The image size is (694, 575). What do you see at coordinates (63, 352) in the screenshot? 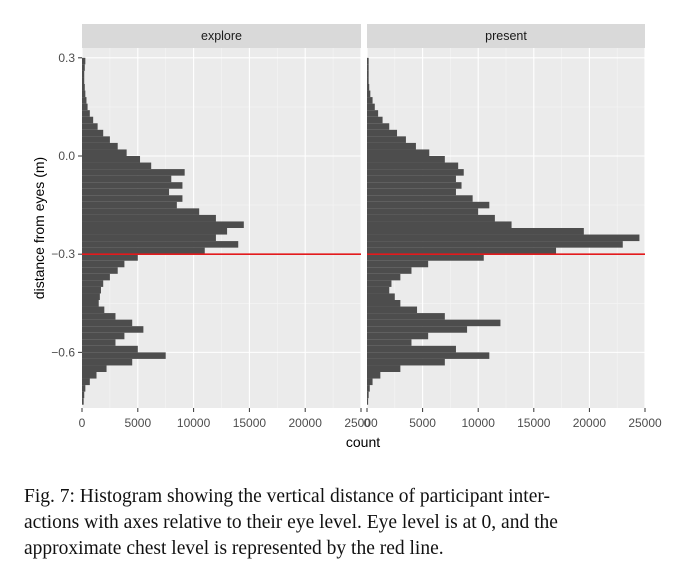
I see `y-tick-label: −0.6` at bounding box center [63, 352].